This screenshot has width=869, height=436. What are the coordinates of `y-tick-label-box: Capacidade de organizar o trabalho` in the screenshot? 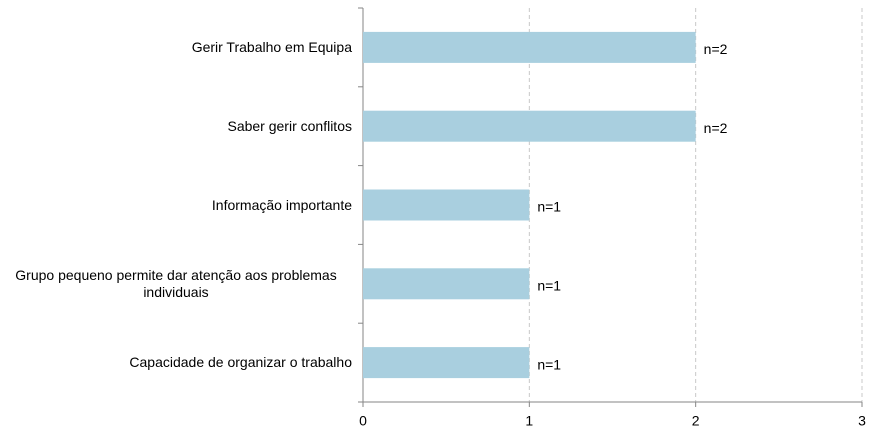 It's located at (176, 363).